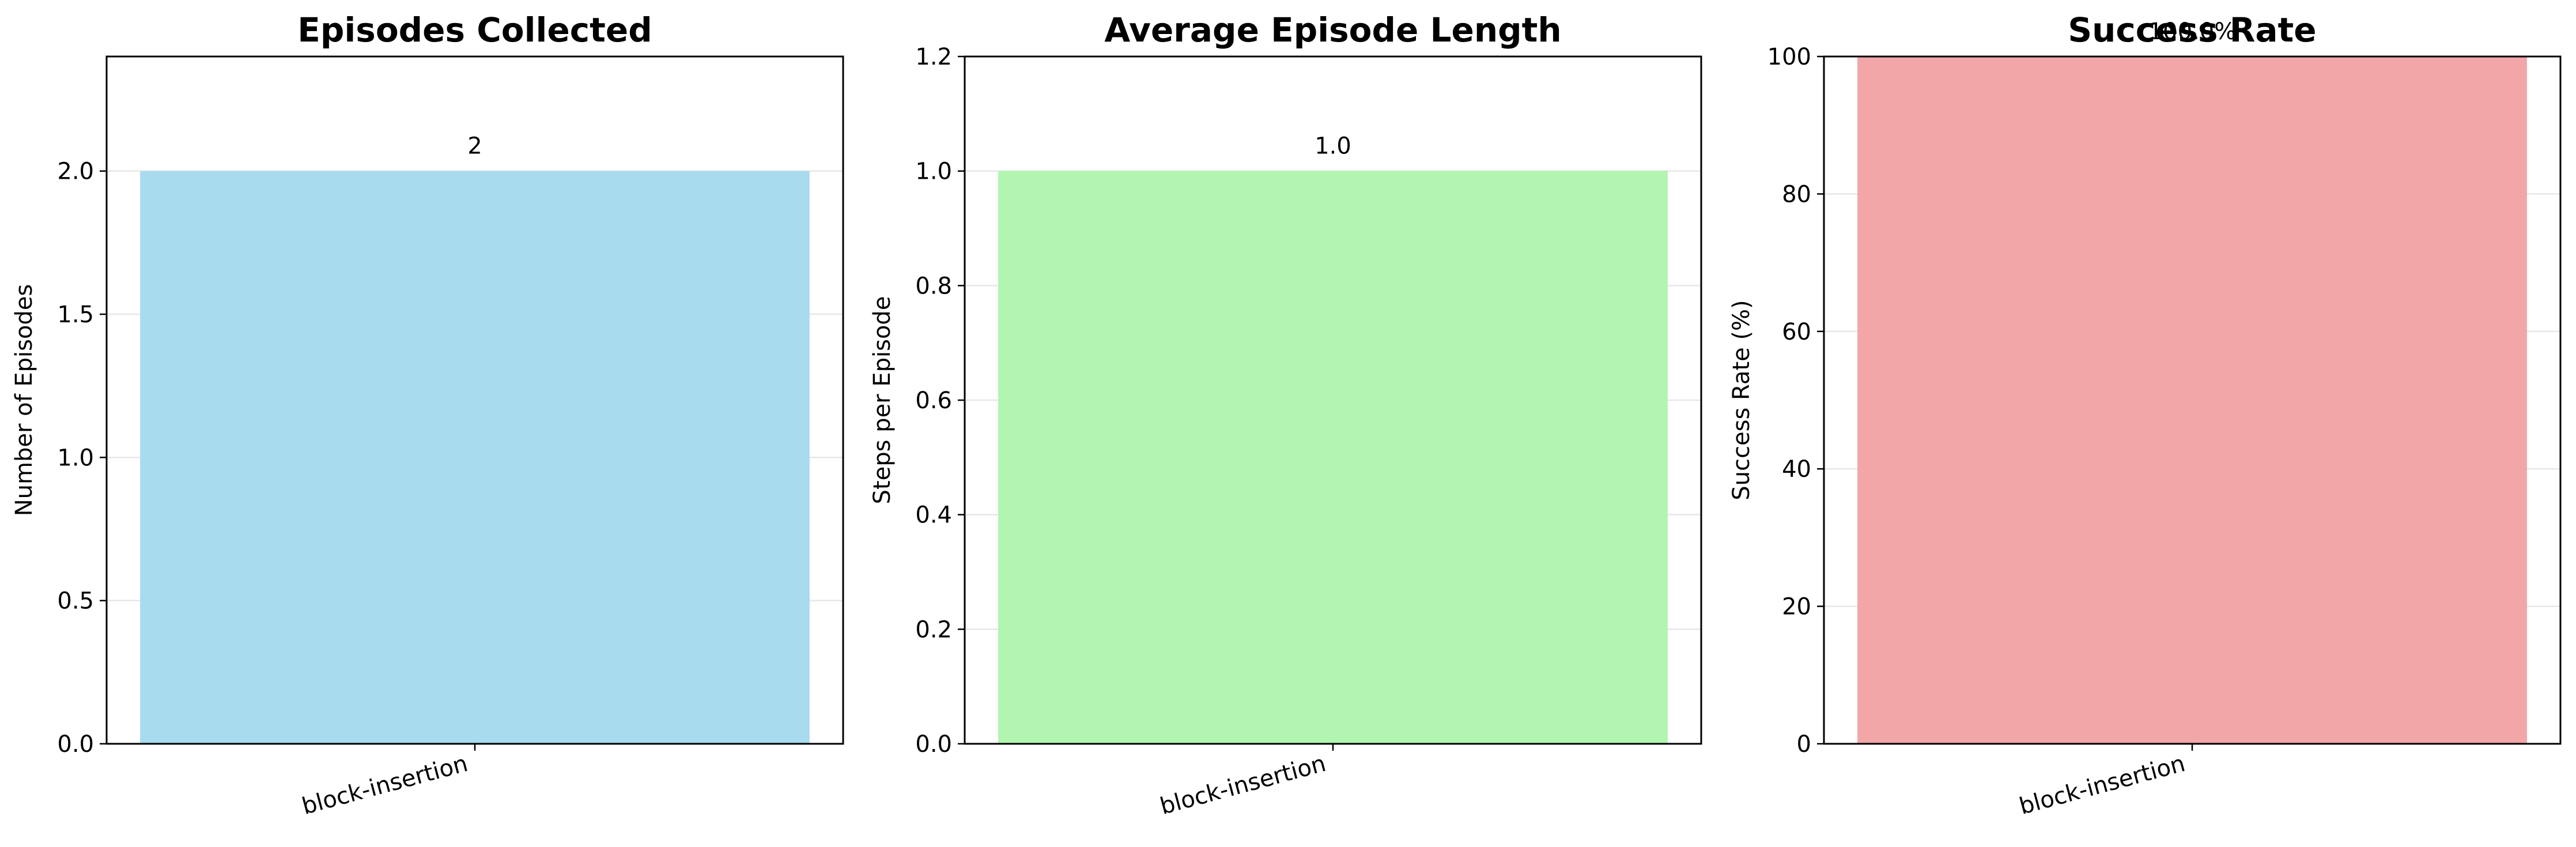 The image size is (2576, 847). Describe the element at coordinates (1796, 469) in the screenshot. I see `y-tick-label: 40` at that location.